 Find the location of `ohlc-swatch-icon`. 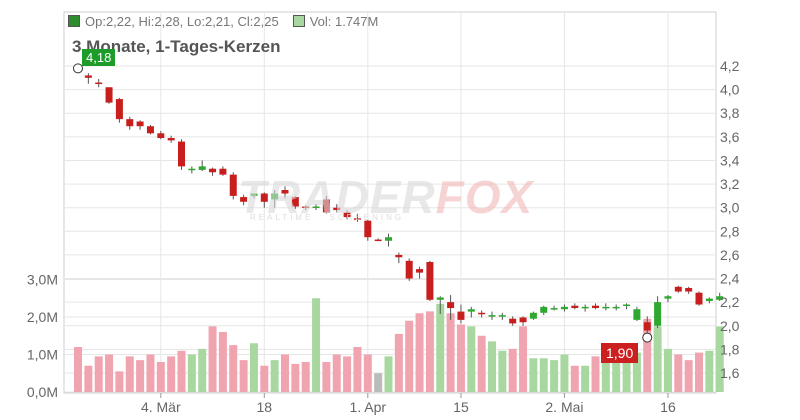

ohlc-swatch-icon is located at coordinates (74, 21).